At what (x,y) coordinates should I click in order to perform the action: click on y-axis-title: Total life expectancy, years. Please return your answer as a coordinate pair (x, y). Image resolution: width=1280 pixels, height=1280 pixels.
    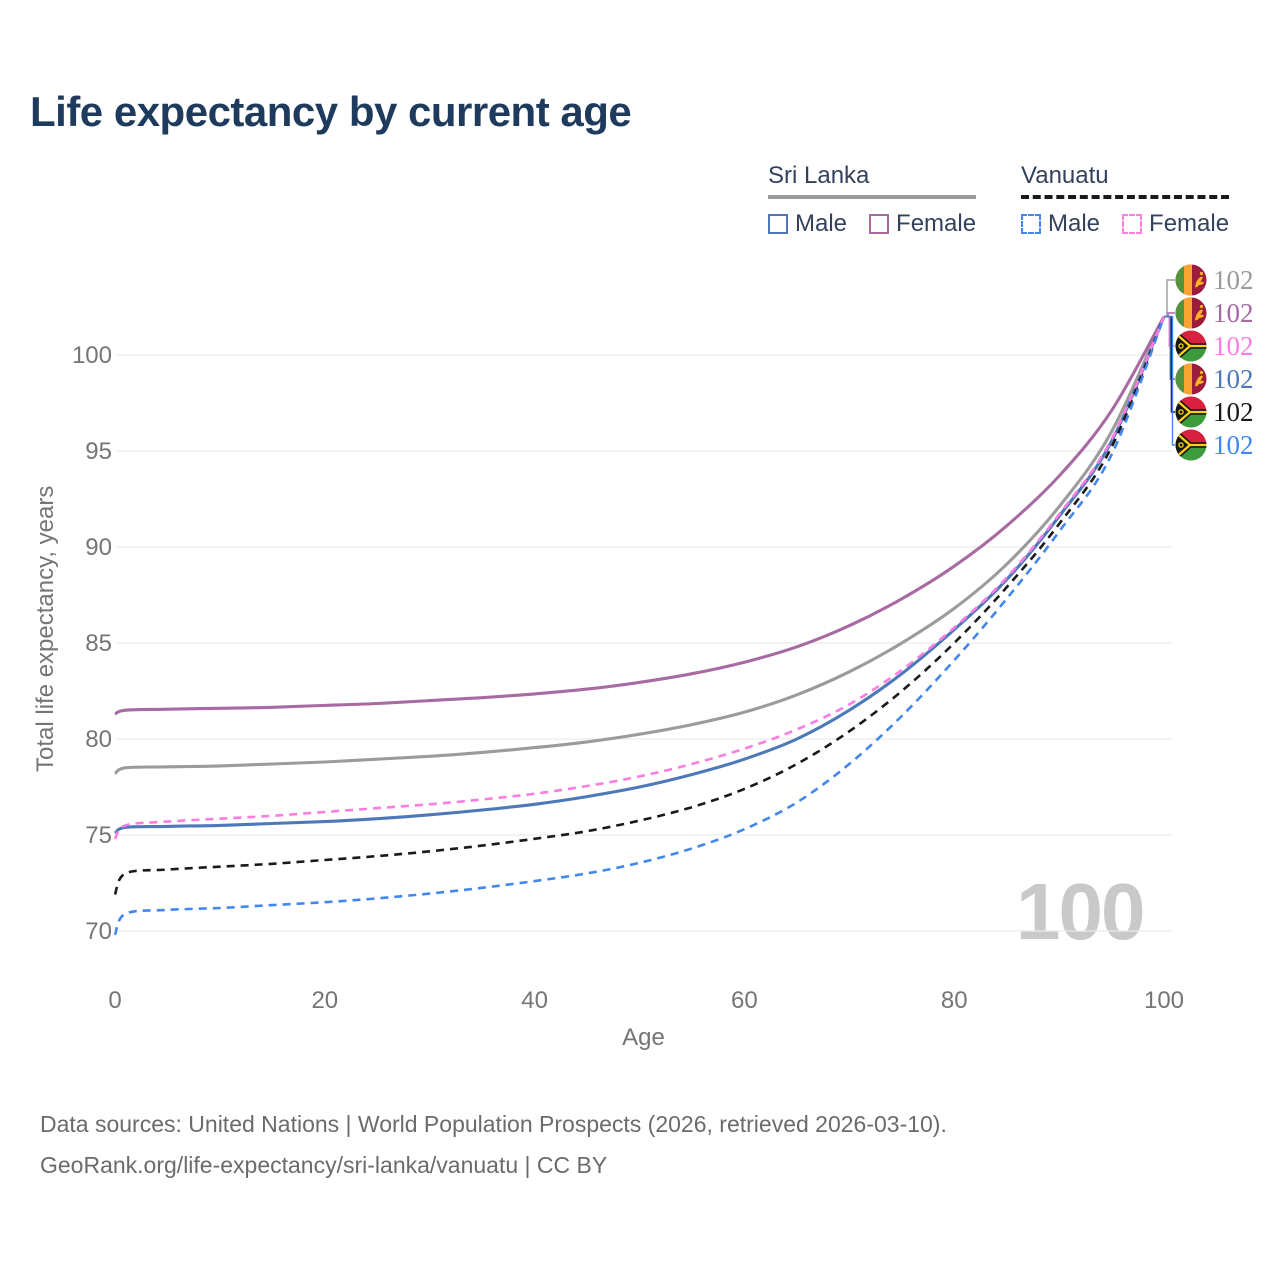
    Looking at the image, I should click on (45, 628).